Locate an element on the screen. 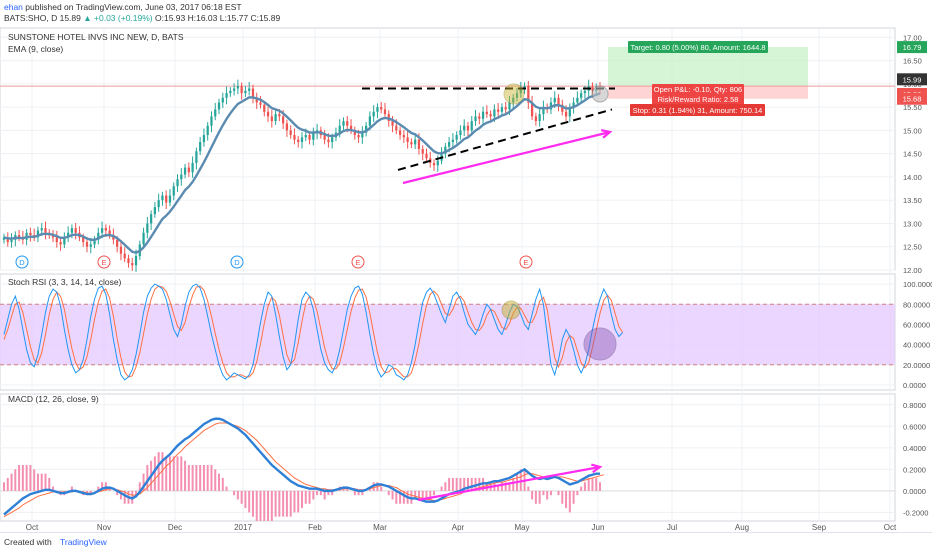  risk-reward-label: Risk/Reward Ratio: 2.58 is located at coordinates (698, 99).